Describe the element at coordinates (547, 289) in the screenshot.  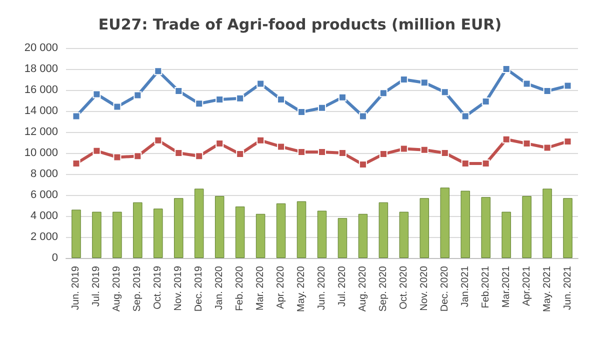
I see `x-tick-label: May. 2021` at that location.